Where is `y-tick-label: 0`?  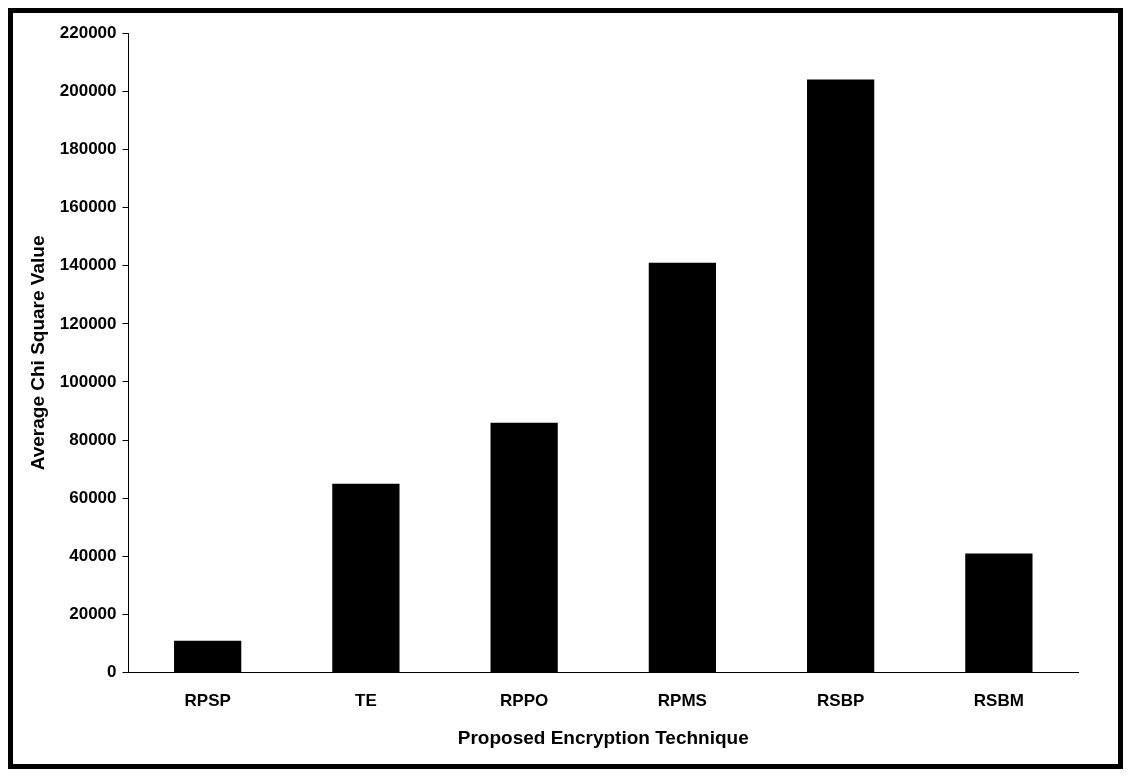 y-tick-label: 0 is located at coordinates (112, 672).